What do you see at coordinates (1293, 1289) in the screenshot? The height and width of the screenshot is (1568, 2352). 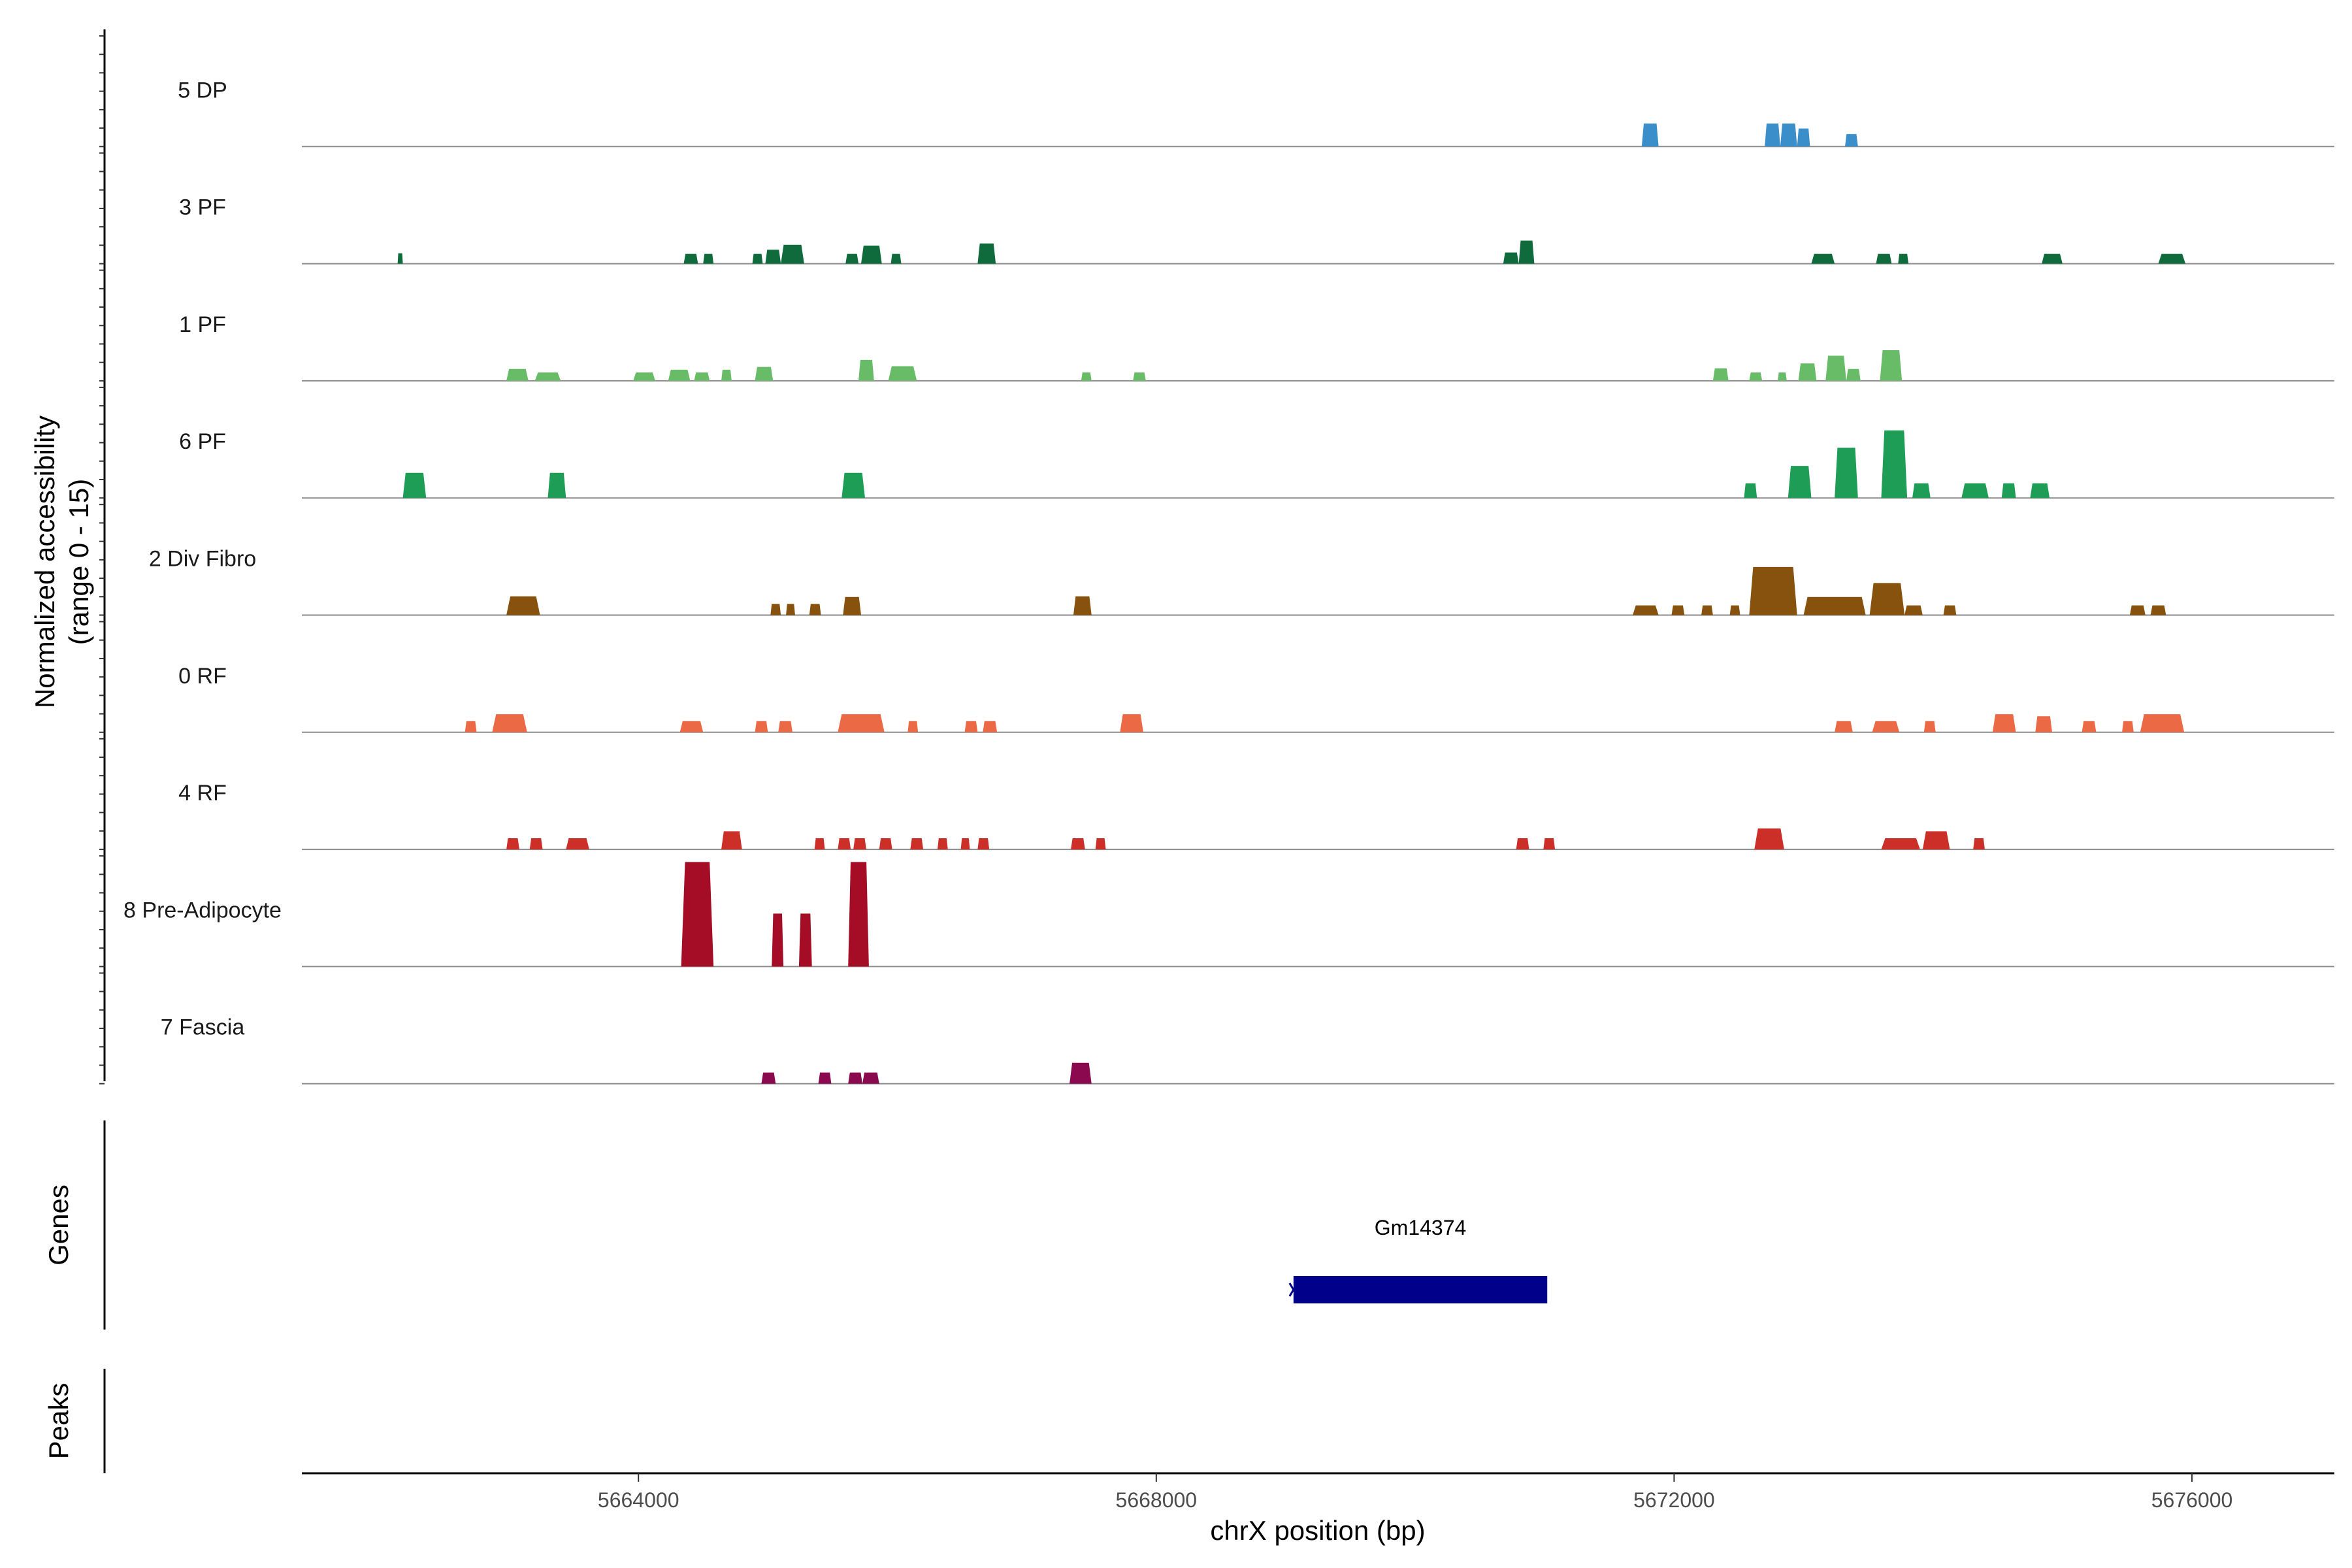 I see `gene-strand-icon` at bounding box center [1293, 1289].